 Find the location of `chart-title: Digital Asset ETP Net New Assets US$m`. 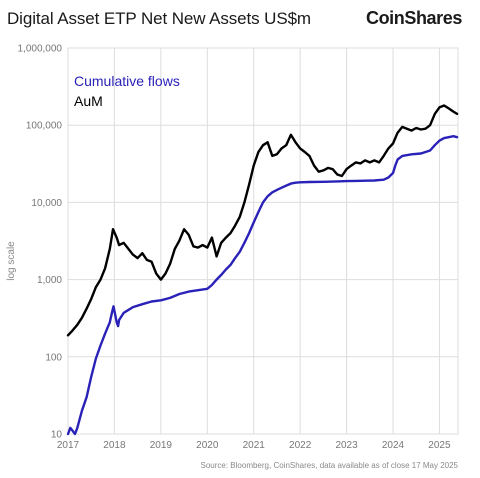

chart-title: Digital Asset ETP Net New Assets US$m is located at coordinates (159, 18).